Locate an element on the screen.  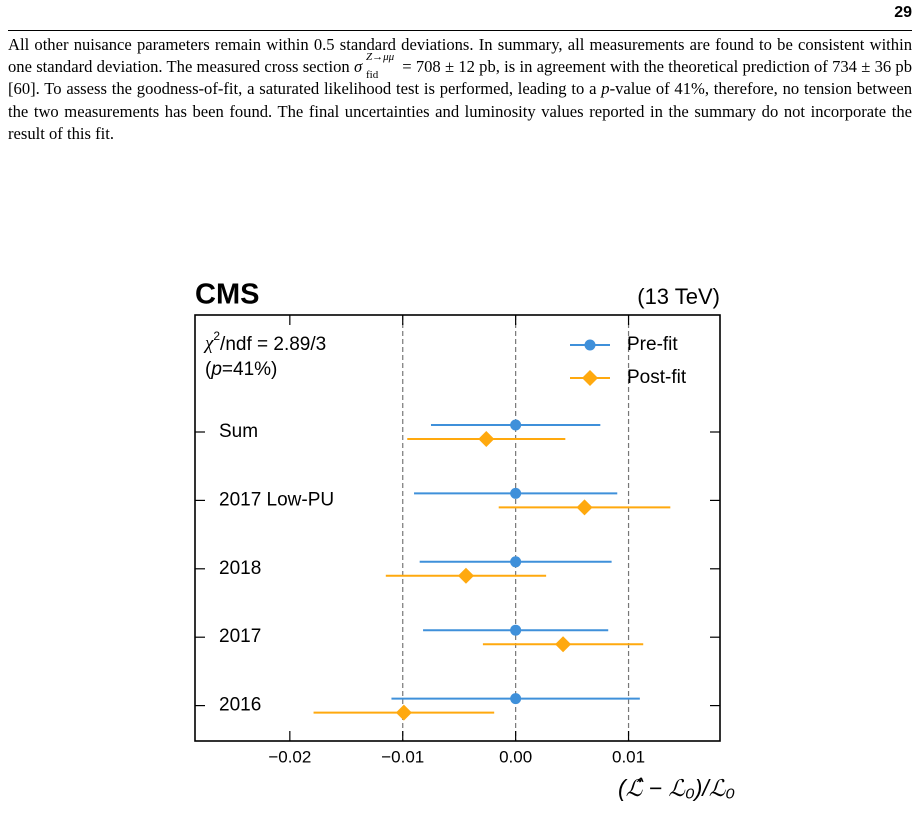
math-symbol: p is located at coordinates (605, 89).